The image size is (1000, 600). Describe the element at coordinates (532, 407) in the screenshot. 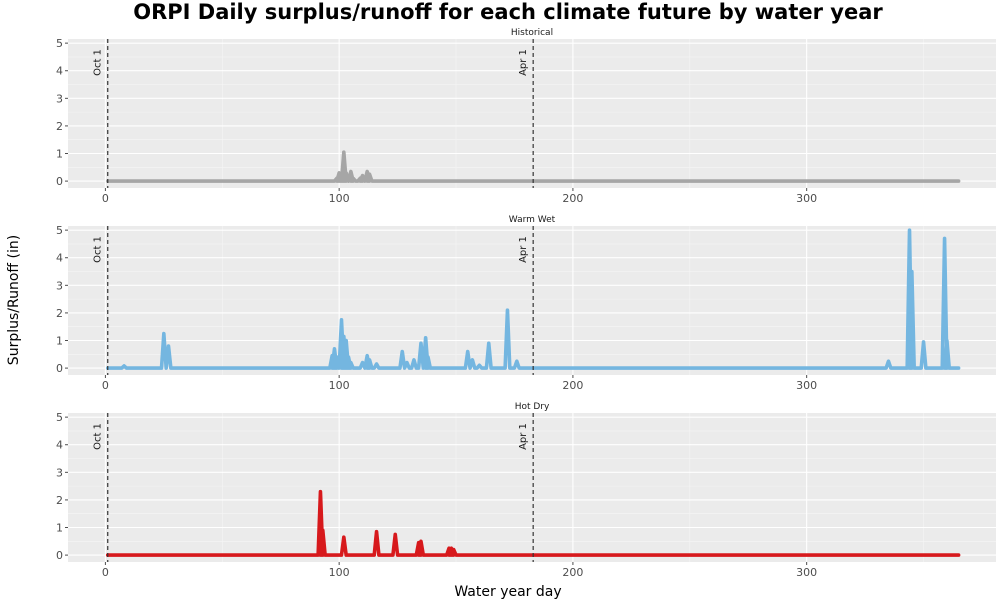

I see `facet-strip-label: Hot Dry` at that location.